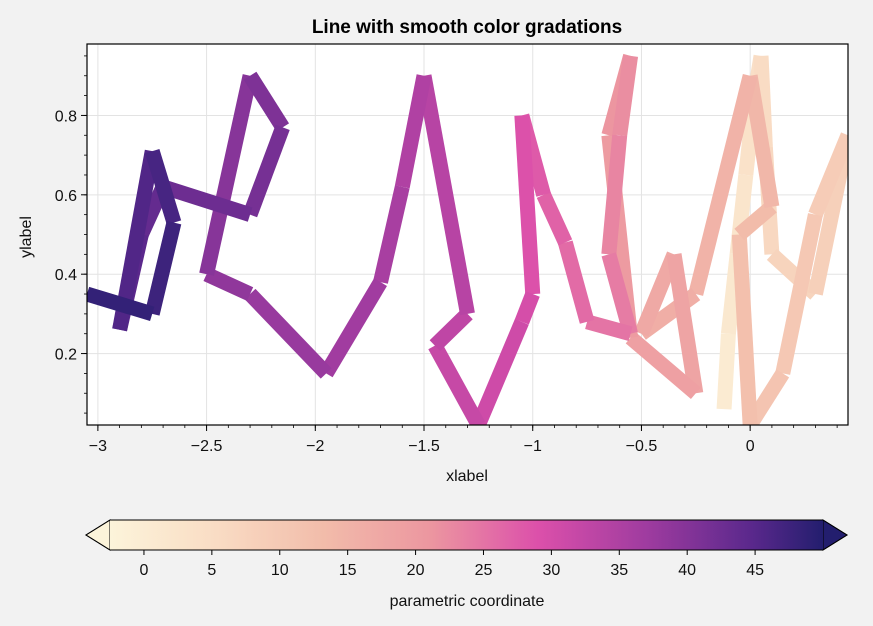 The width and height of the screenshot is (873, 626). I want to click on colorbar-tick-label: 25, so click(484, 570).